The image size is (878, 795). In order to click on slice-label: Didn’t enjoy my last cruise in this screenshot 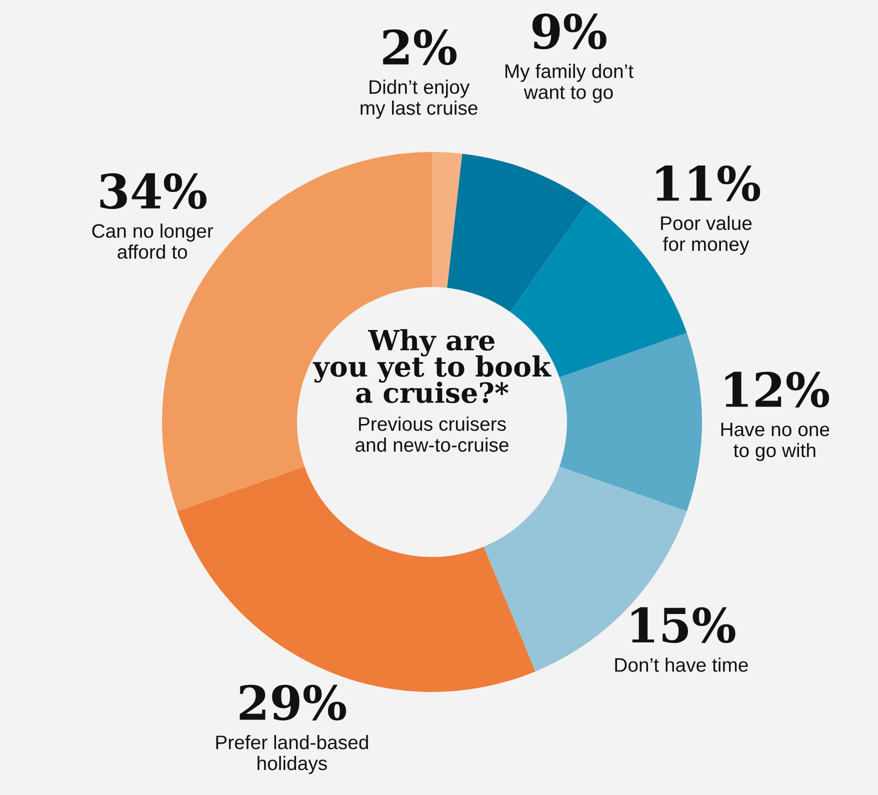, I will do `click(419, 99)`.